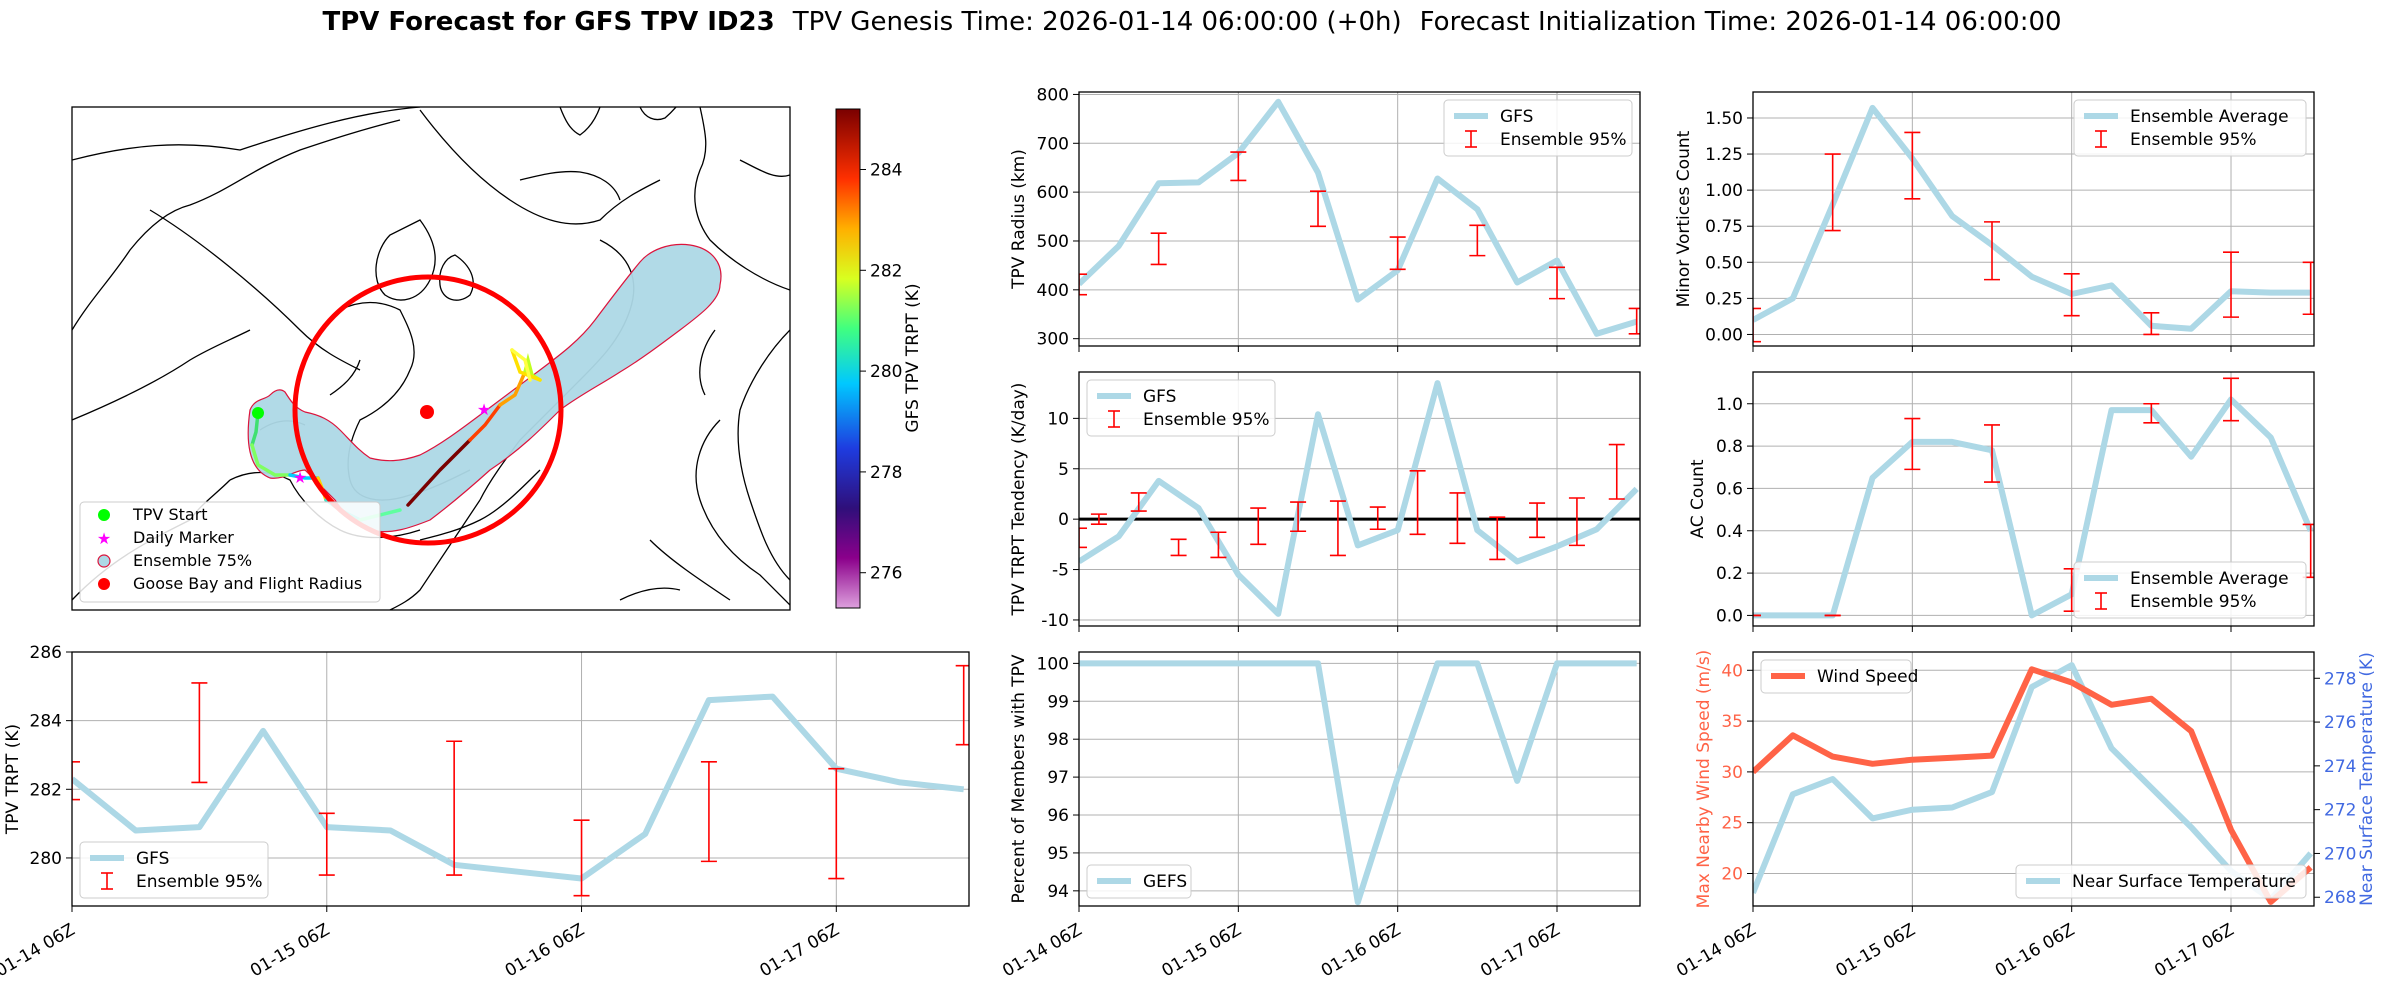 The height and width of the screenshot is (982, 2384). I want to click on ac-frame, so click(2033, 499).